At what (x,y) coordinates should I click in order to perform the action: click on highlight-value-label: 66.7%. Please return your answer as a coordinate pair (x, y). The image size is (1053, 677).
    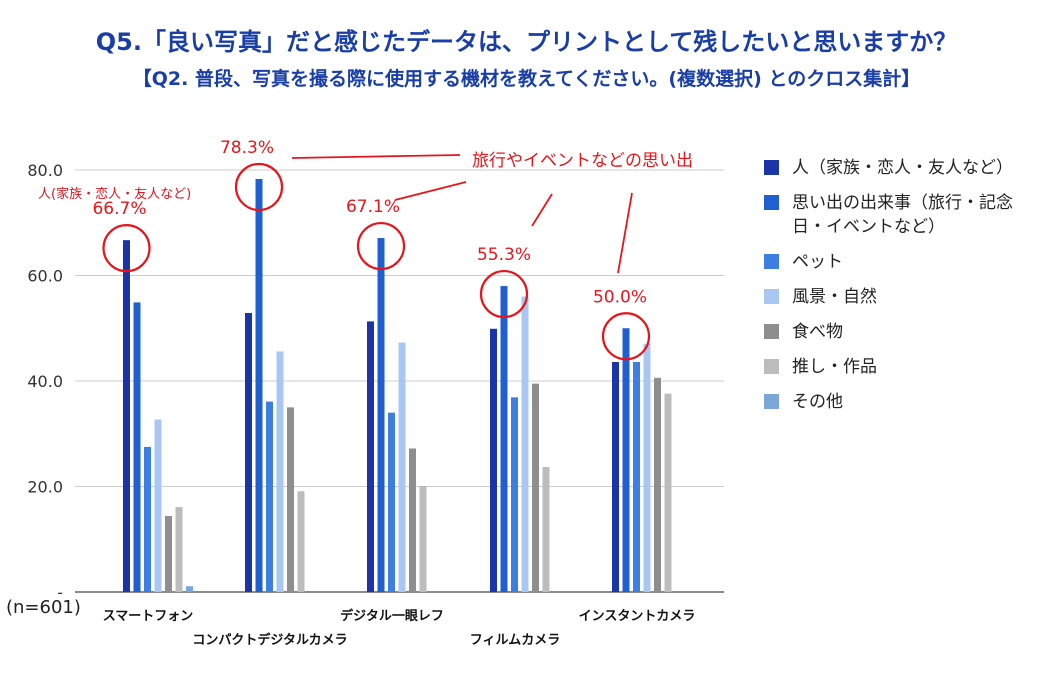
    Looking at the image, I should click on (119, 209).